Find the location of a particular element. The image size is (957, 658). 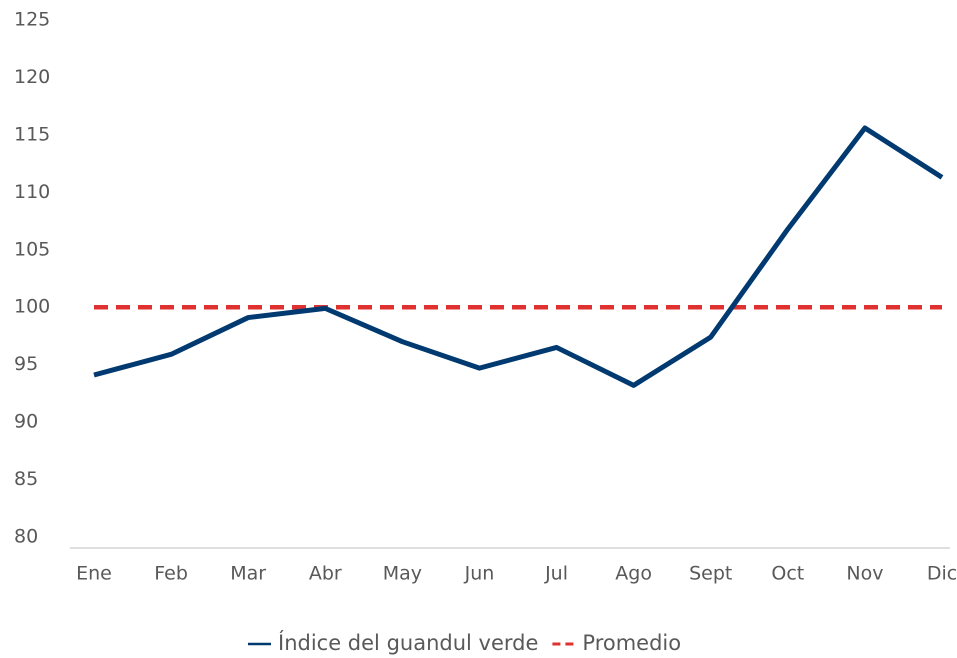

y-tick-label: 85 is located at coordinates (26, 479).